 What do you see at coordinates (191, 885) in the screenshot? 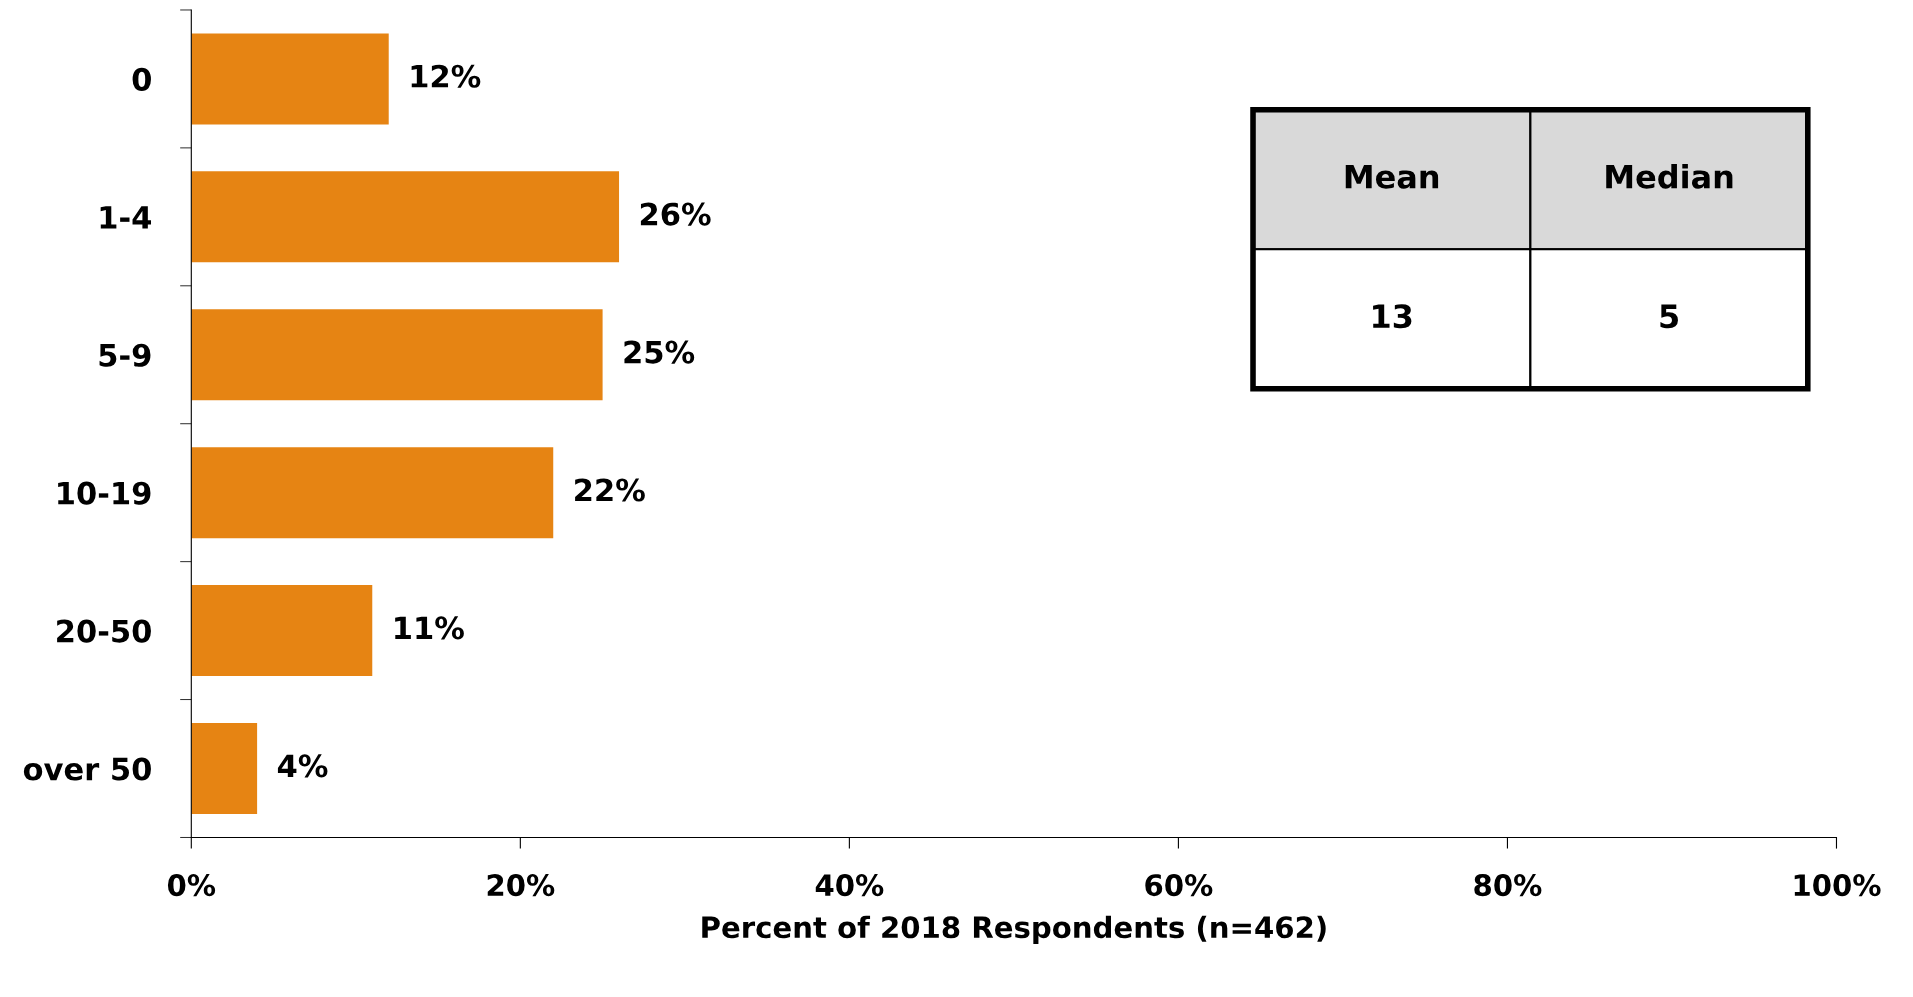
I see `x-tick-label: 0%` at bounding box center [191, 885].